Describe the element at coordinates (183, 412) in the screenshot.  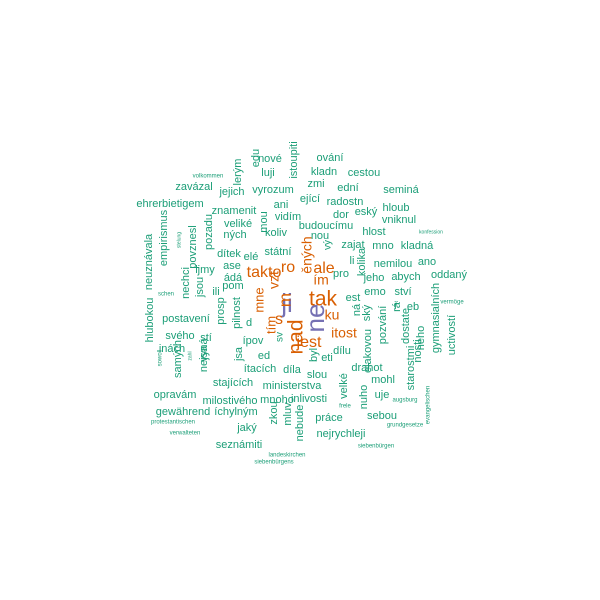
I see `word-133: gewährend` at that location.